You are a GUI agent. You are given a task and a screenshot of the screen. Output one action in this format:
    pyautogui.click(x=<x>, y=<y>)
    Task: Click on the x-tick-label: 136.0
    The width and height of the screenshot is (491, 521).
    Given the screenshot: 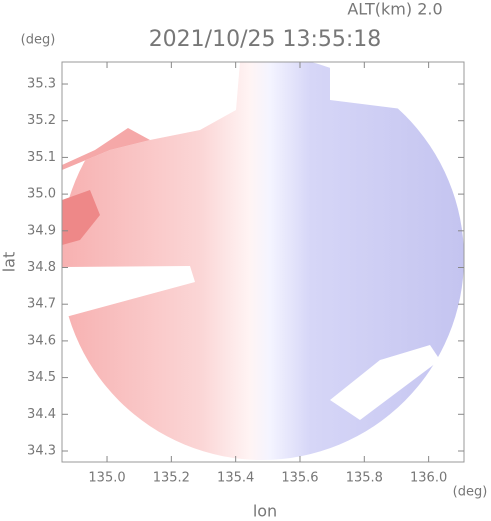 What is the action you would take?
    pyautogui.click(x=428, y=478)
    